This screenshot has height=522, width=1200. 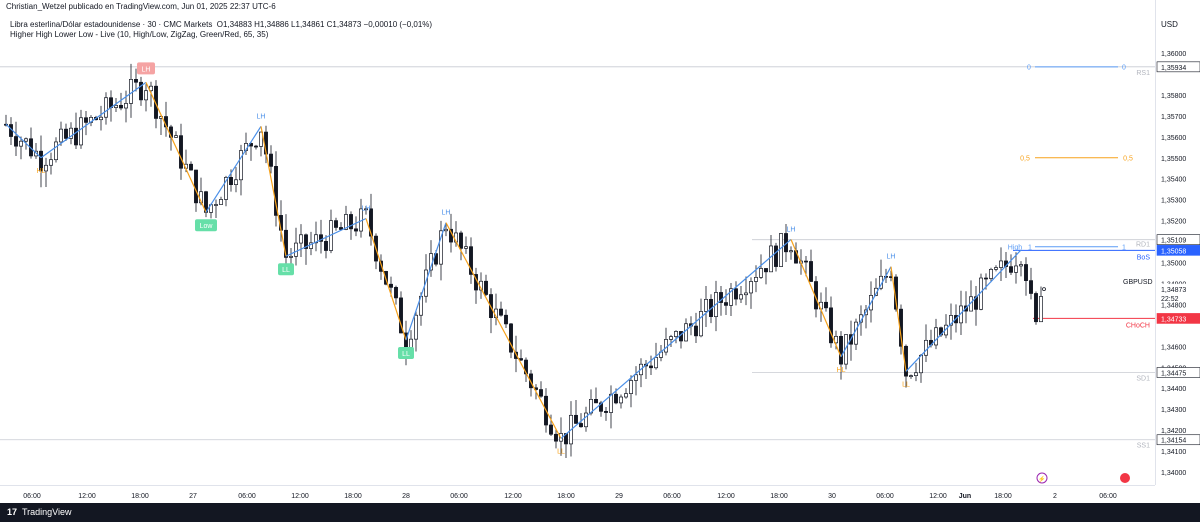 I want to click on time-tick: 18:00, so click(x=140, y=496).